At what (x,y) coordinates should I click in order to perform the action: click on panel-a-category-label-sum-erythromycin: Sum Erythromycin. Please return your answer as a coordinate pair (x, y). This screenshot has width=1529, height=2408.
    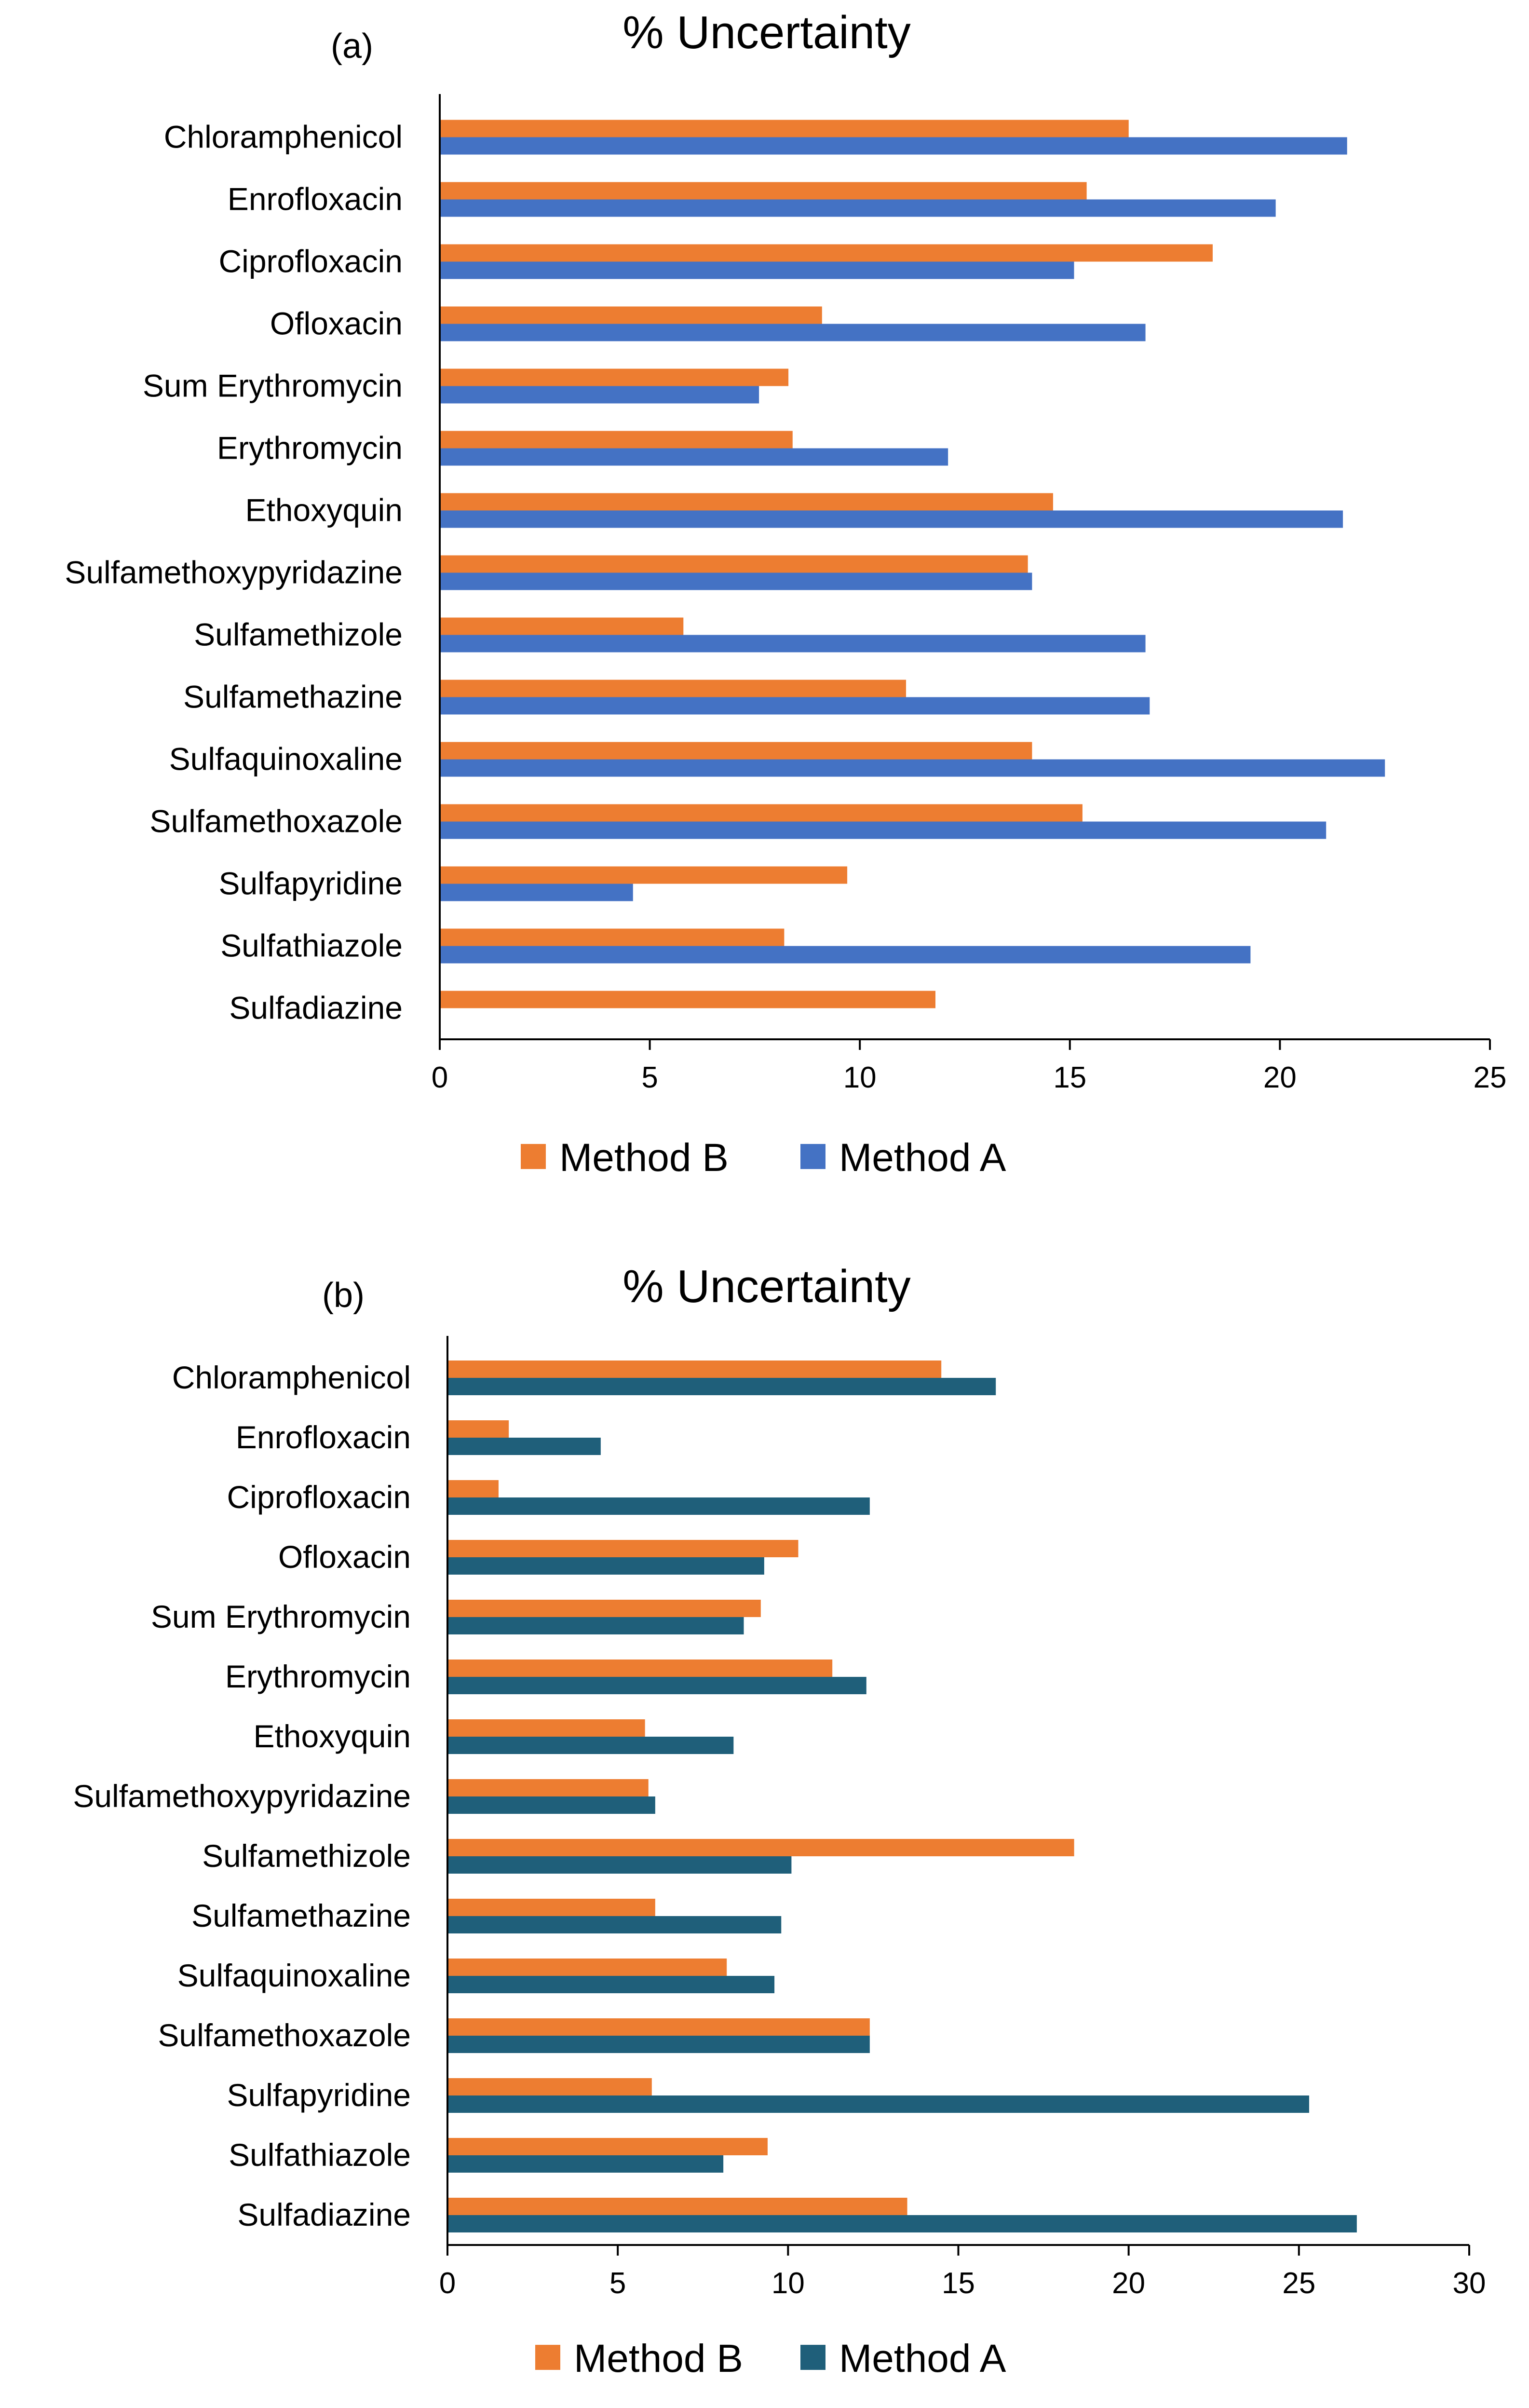
    Looking at the image, I should click on (273, 386).